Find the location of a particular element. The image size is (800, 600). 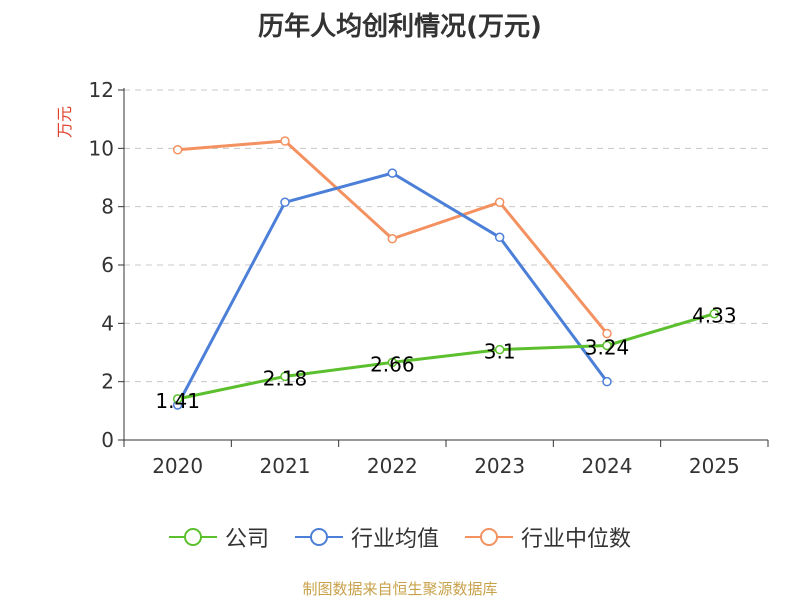

series-line is located at coordinates (446, 356).